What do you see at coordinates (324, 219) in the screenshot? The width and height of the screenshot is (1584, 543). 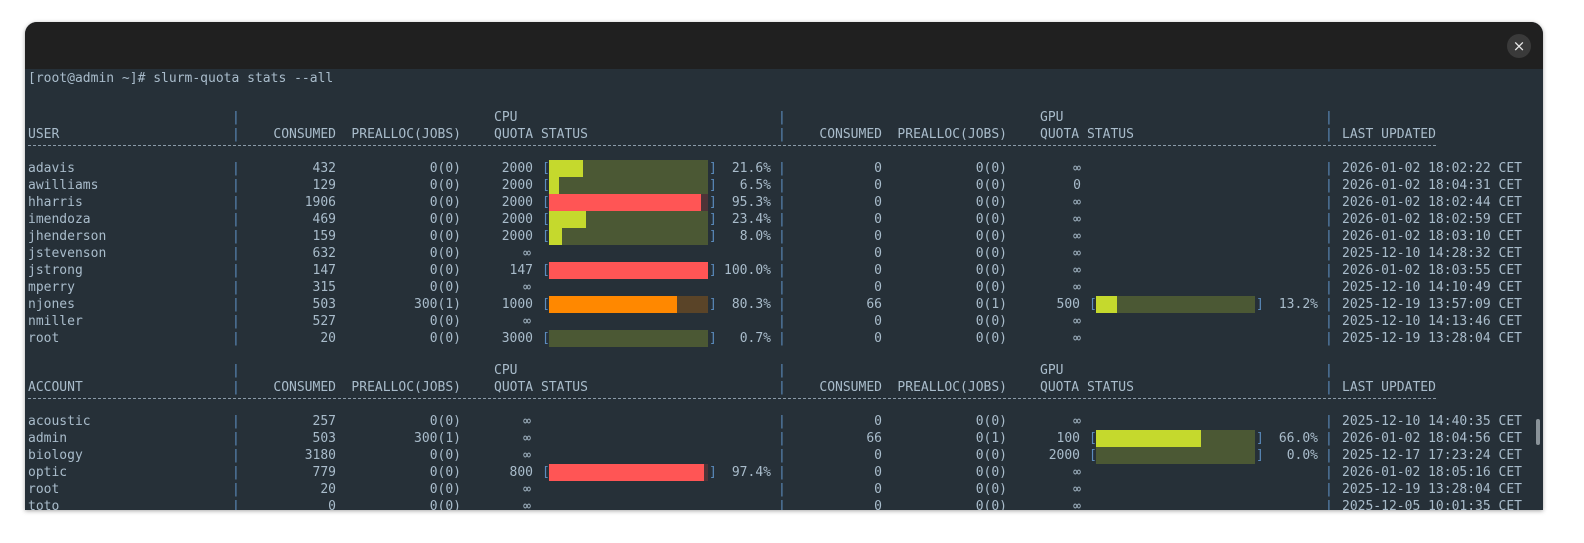 I see `cpu-consumed: 469` at bounding box center [324, 219].